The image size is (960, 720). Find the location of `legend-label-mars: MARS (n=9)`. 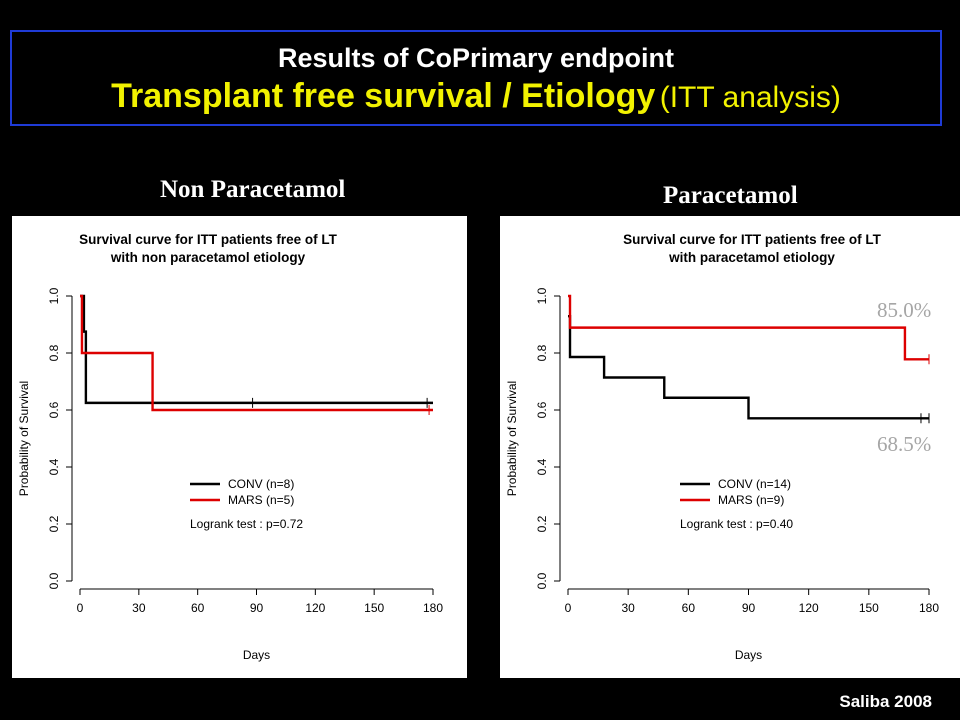

legend-label-mars: MARS (n=9) is located at coordinates (751, 500).